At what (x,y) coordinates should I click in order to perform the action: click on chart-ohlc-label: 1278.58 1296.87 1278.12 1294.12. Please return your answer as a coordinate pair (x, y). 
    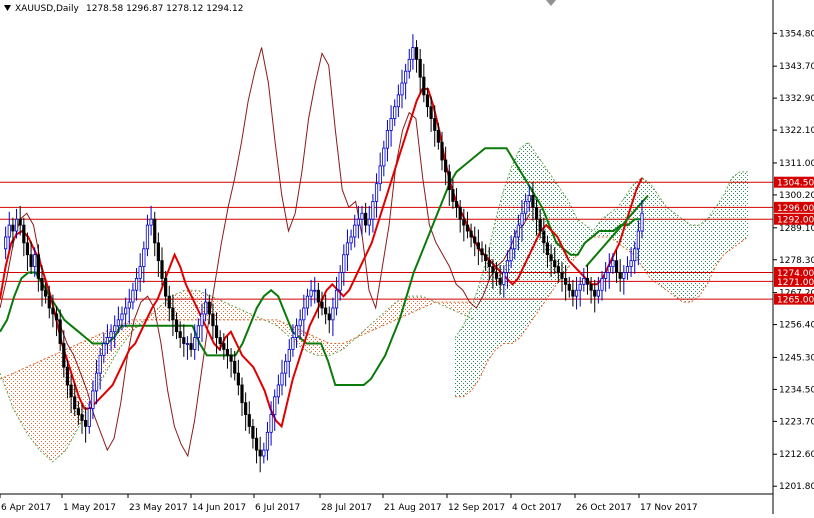
    Looking at the image, I should click on (164, 9).